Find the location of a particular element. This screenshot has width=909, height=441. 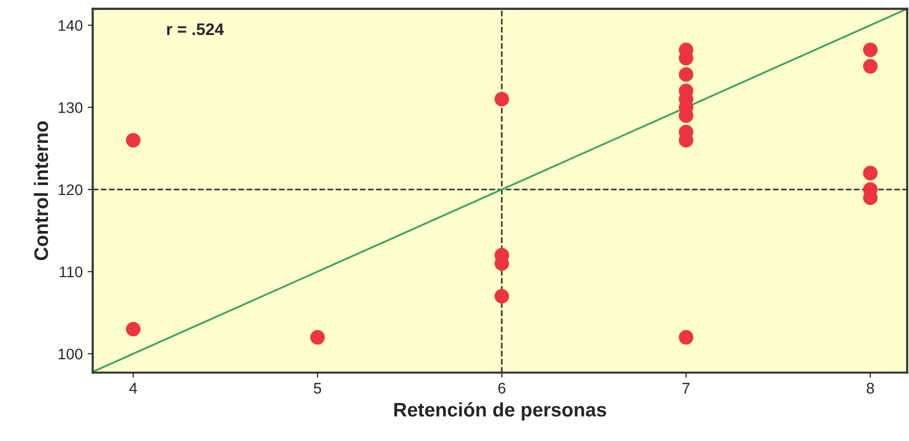

x-tick-label: 4 is located at coordinates (133, 388).